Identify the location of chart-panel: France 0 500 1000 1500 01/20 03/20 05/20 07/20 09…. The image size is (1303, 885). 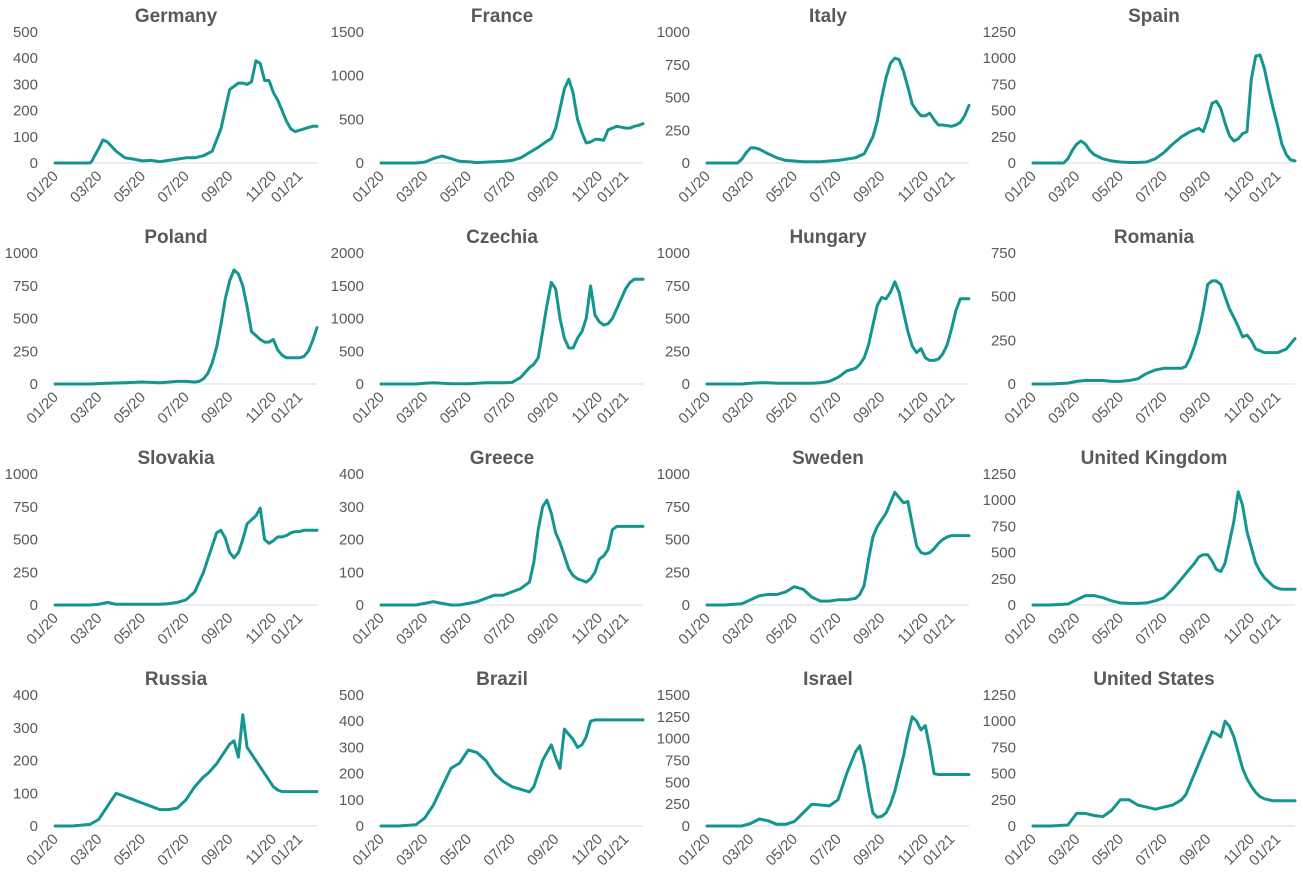
(488, 110).